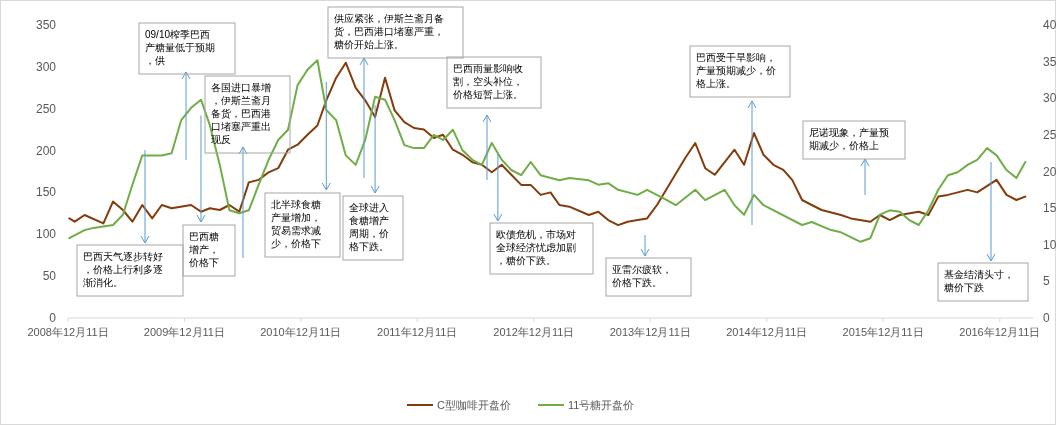 Image resolution: width=1056 pixels, height=425 pixels. I want to click on y2-tick-label: 15, so click(1049, 208).